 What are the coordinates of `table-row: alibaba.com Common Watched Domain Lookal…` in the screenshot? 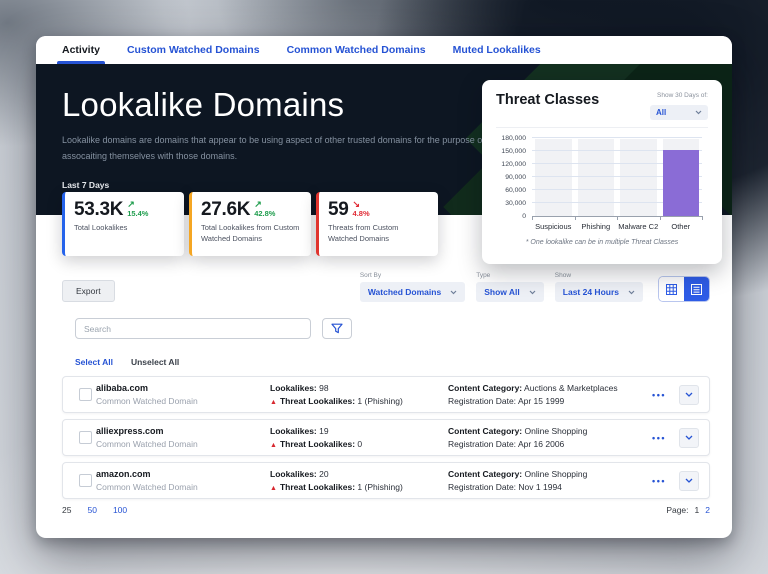 It's located at (386, 394).